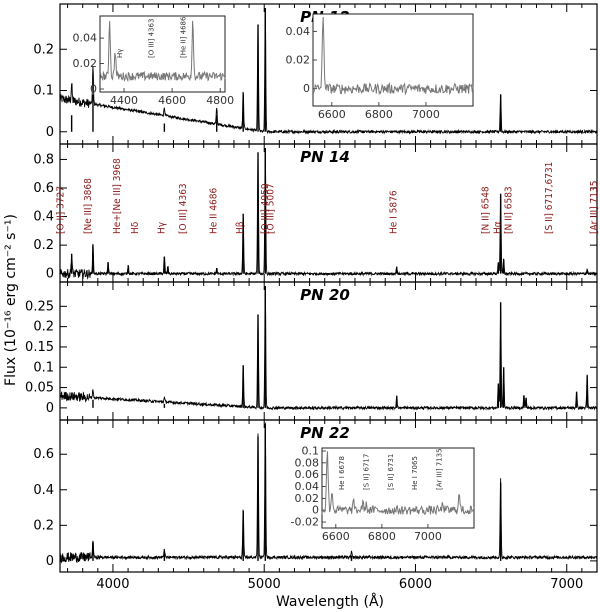 The width and height of the screenshot is (600, 612). I want to click on inset-x-tick-label: 4800, so click(220, 100).